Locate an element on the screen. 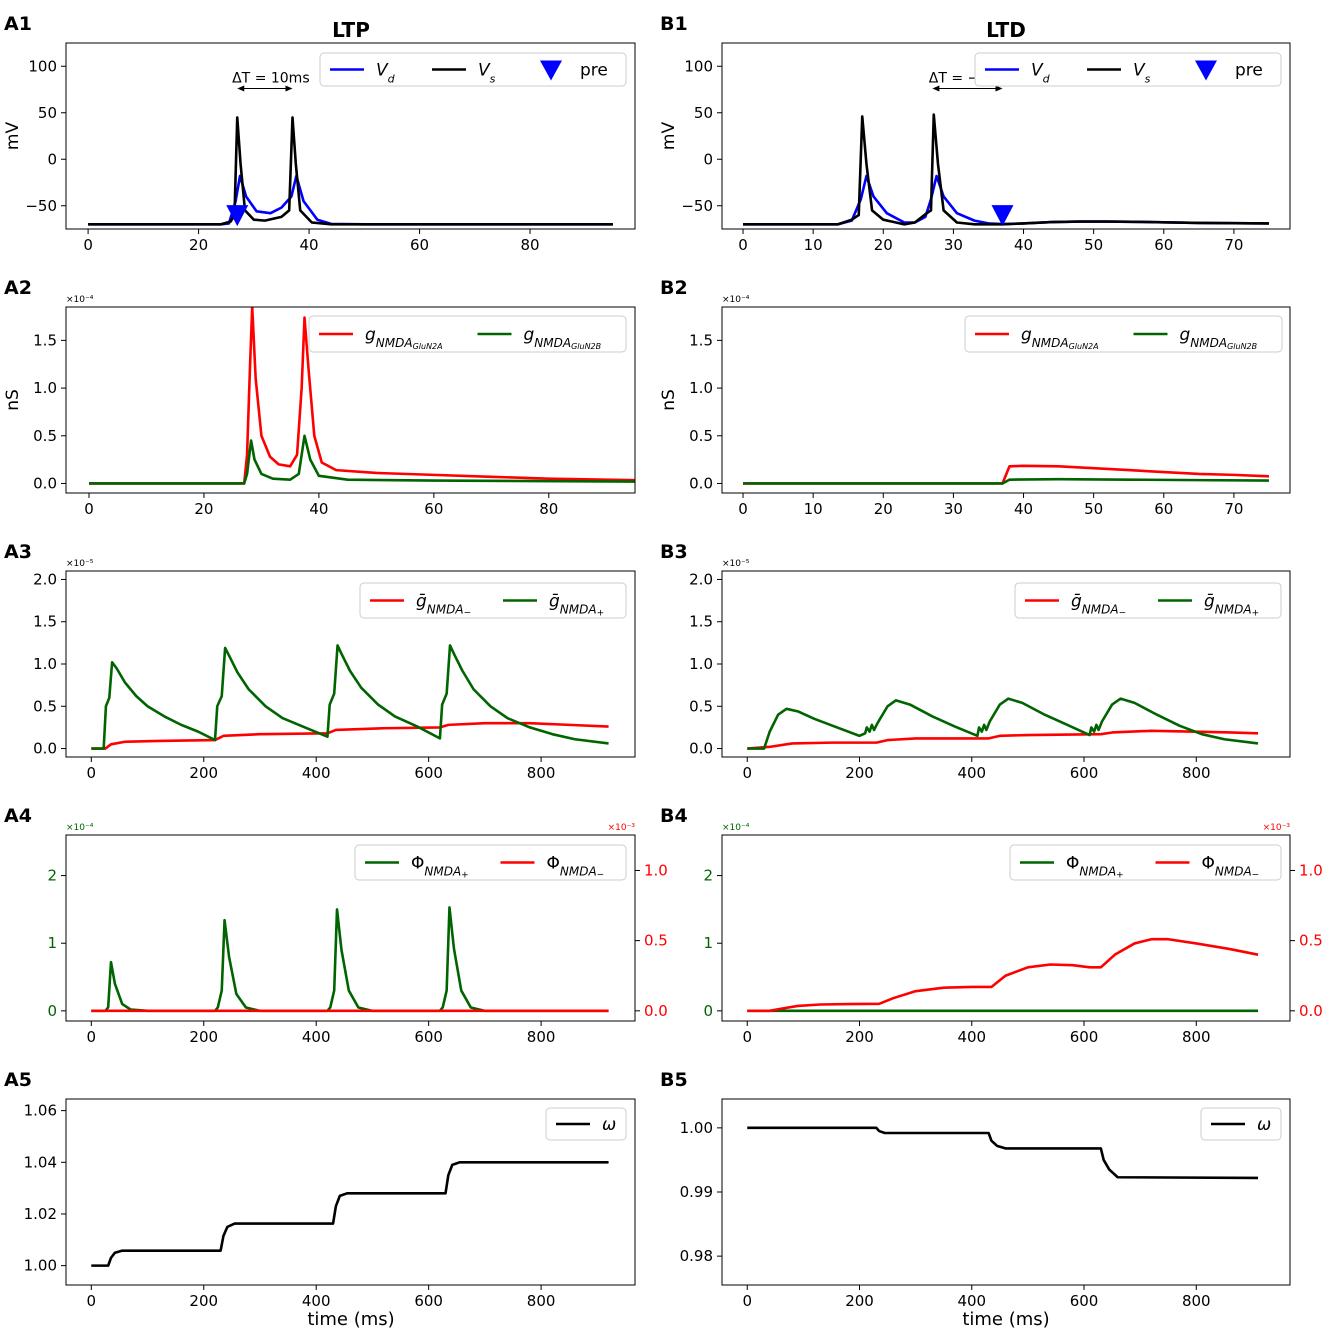  legend-b4: ΦNMDA+ ΦNMDA− is located at coordinates (1145, 862).